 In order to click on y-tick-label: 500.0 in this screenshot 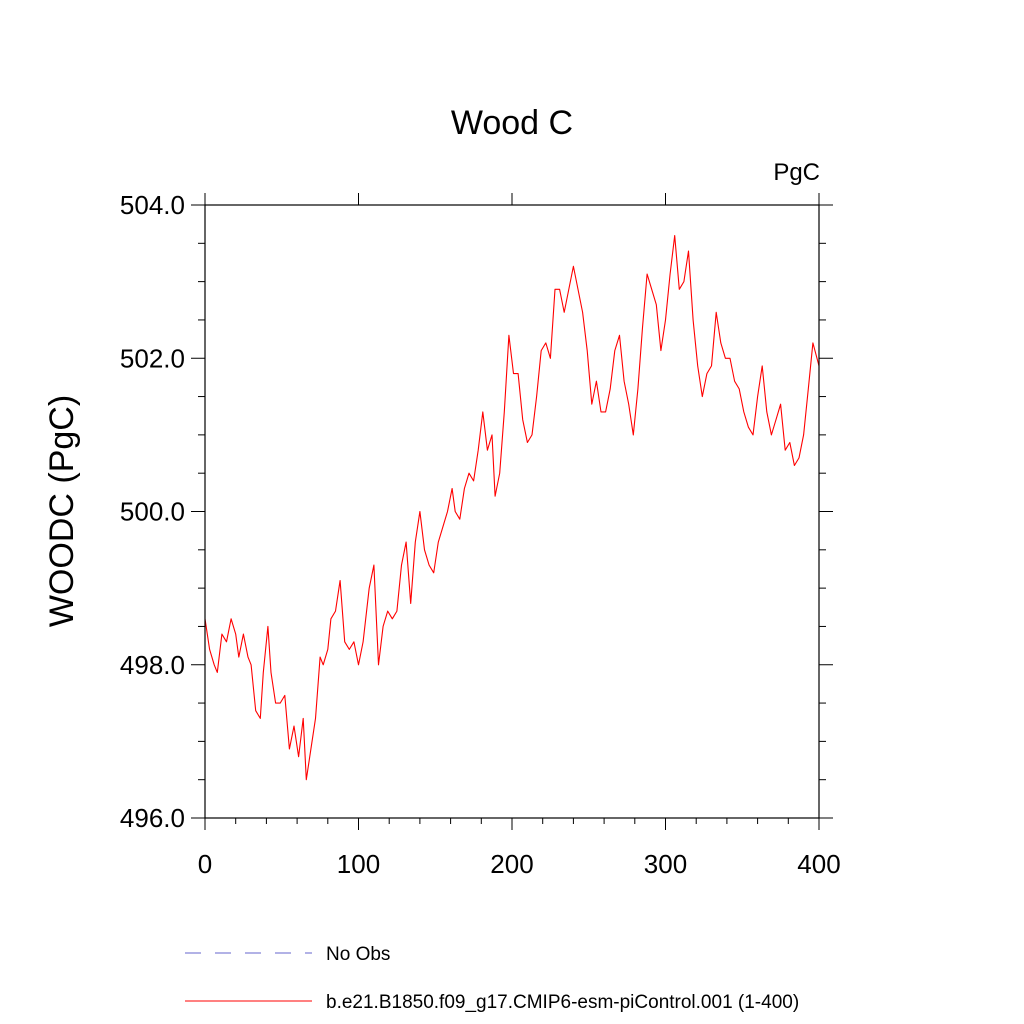, I will do `click(152, 512)`.